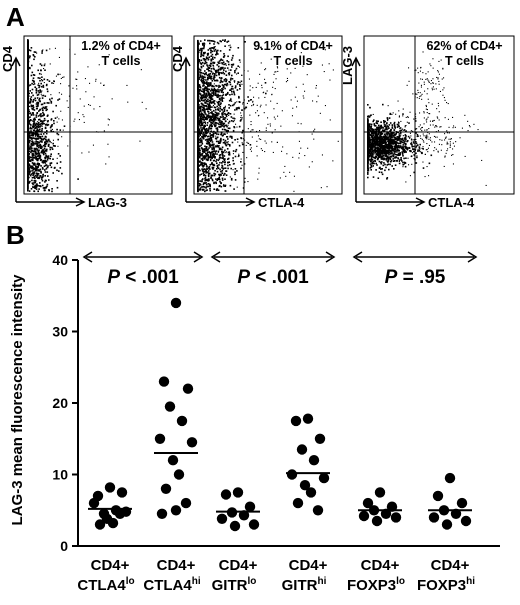 This screenshot has width=520, height=605. I want to click on y-tick-label: 30, so click(60, 332).